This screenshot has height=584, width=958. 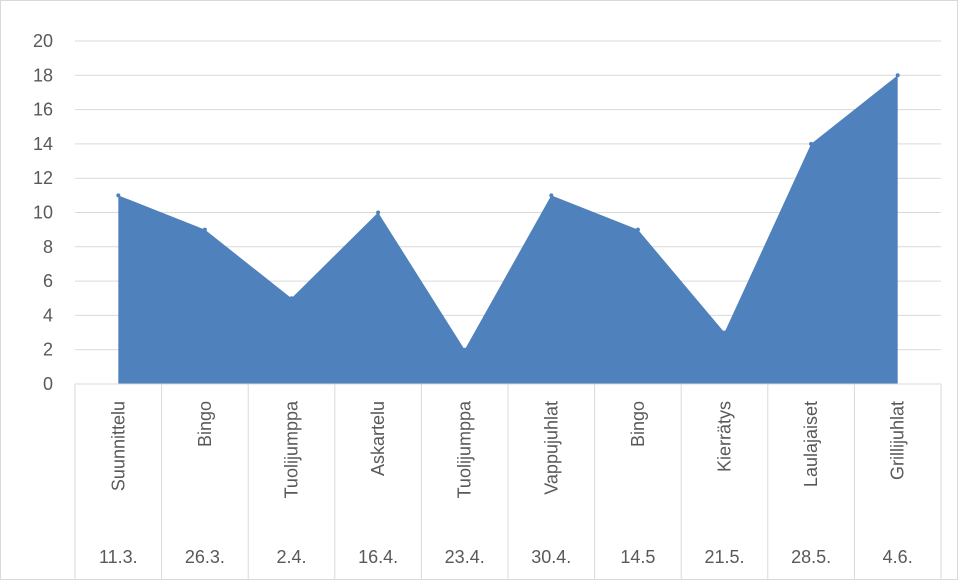 I want to click on y-tick-label: 10, so click(x=43, y=213).